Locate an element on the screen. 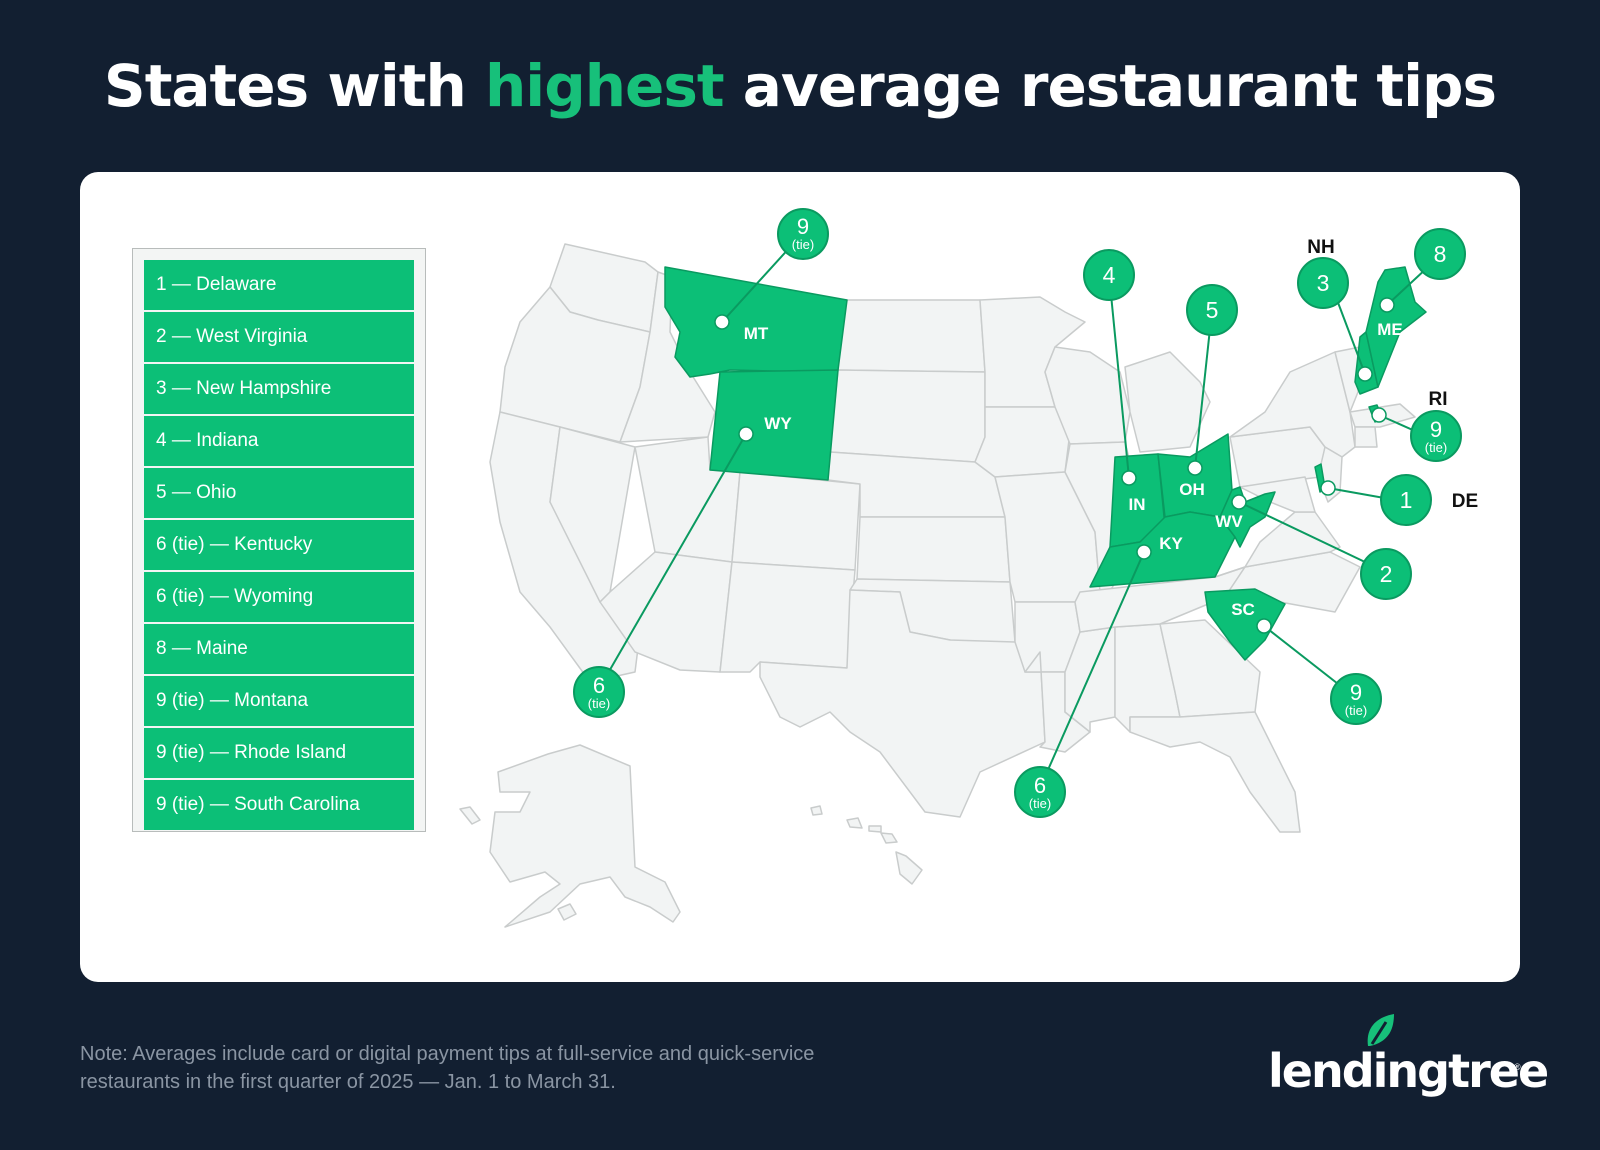  state-ak is located at coordinates (585, 836).